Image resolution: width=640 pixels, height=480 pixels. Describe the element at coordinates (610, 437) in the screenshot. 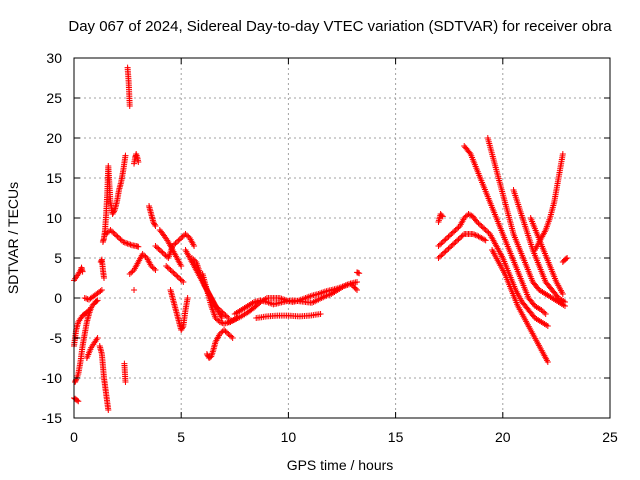

I see `x-tick-label: 25` at that location.